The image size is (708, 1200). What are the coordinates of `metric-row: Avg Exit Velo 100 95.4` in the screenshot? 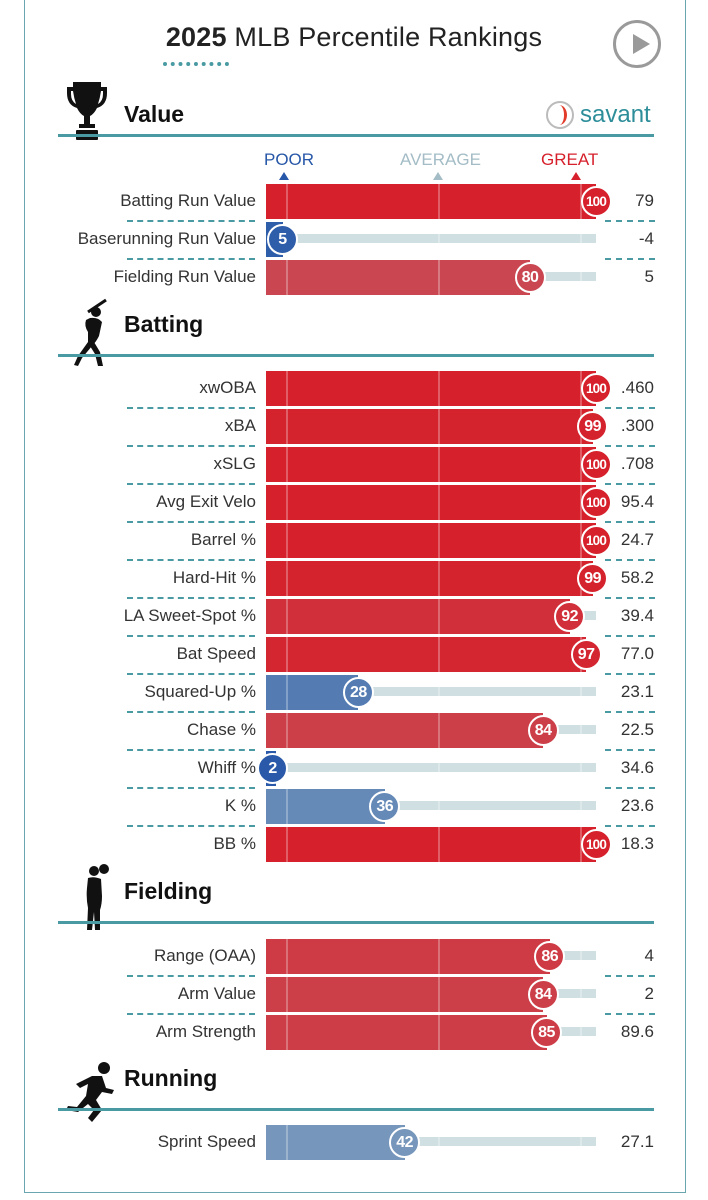 It's located at (354, 502).